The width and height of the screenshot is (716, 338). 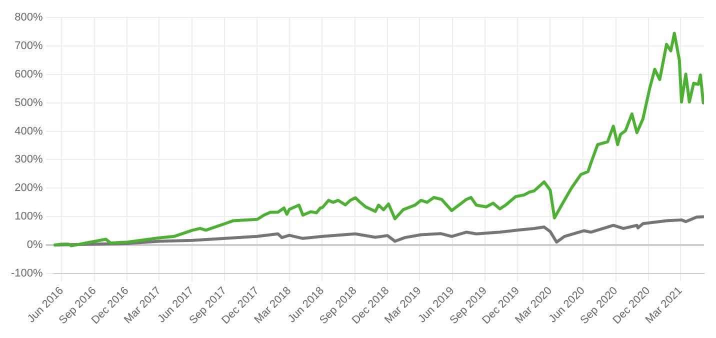 What do you see at coordinates (29, 102) in the screenshot?
I see `y-tick-label: 500%` at bounding box center [29, 102].